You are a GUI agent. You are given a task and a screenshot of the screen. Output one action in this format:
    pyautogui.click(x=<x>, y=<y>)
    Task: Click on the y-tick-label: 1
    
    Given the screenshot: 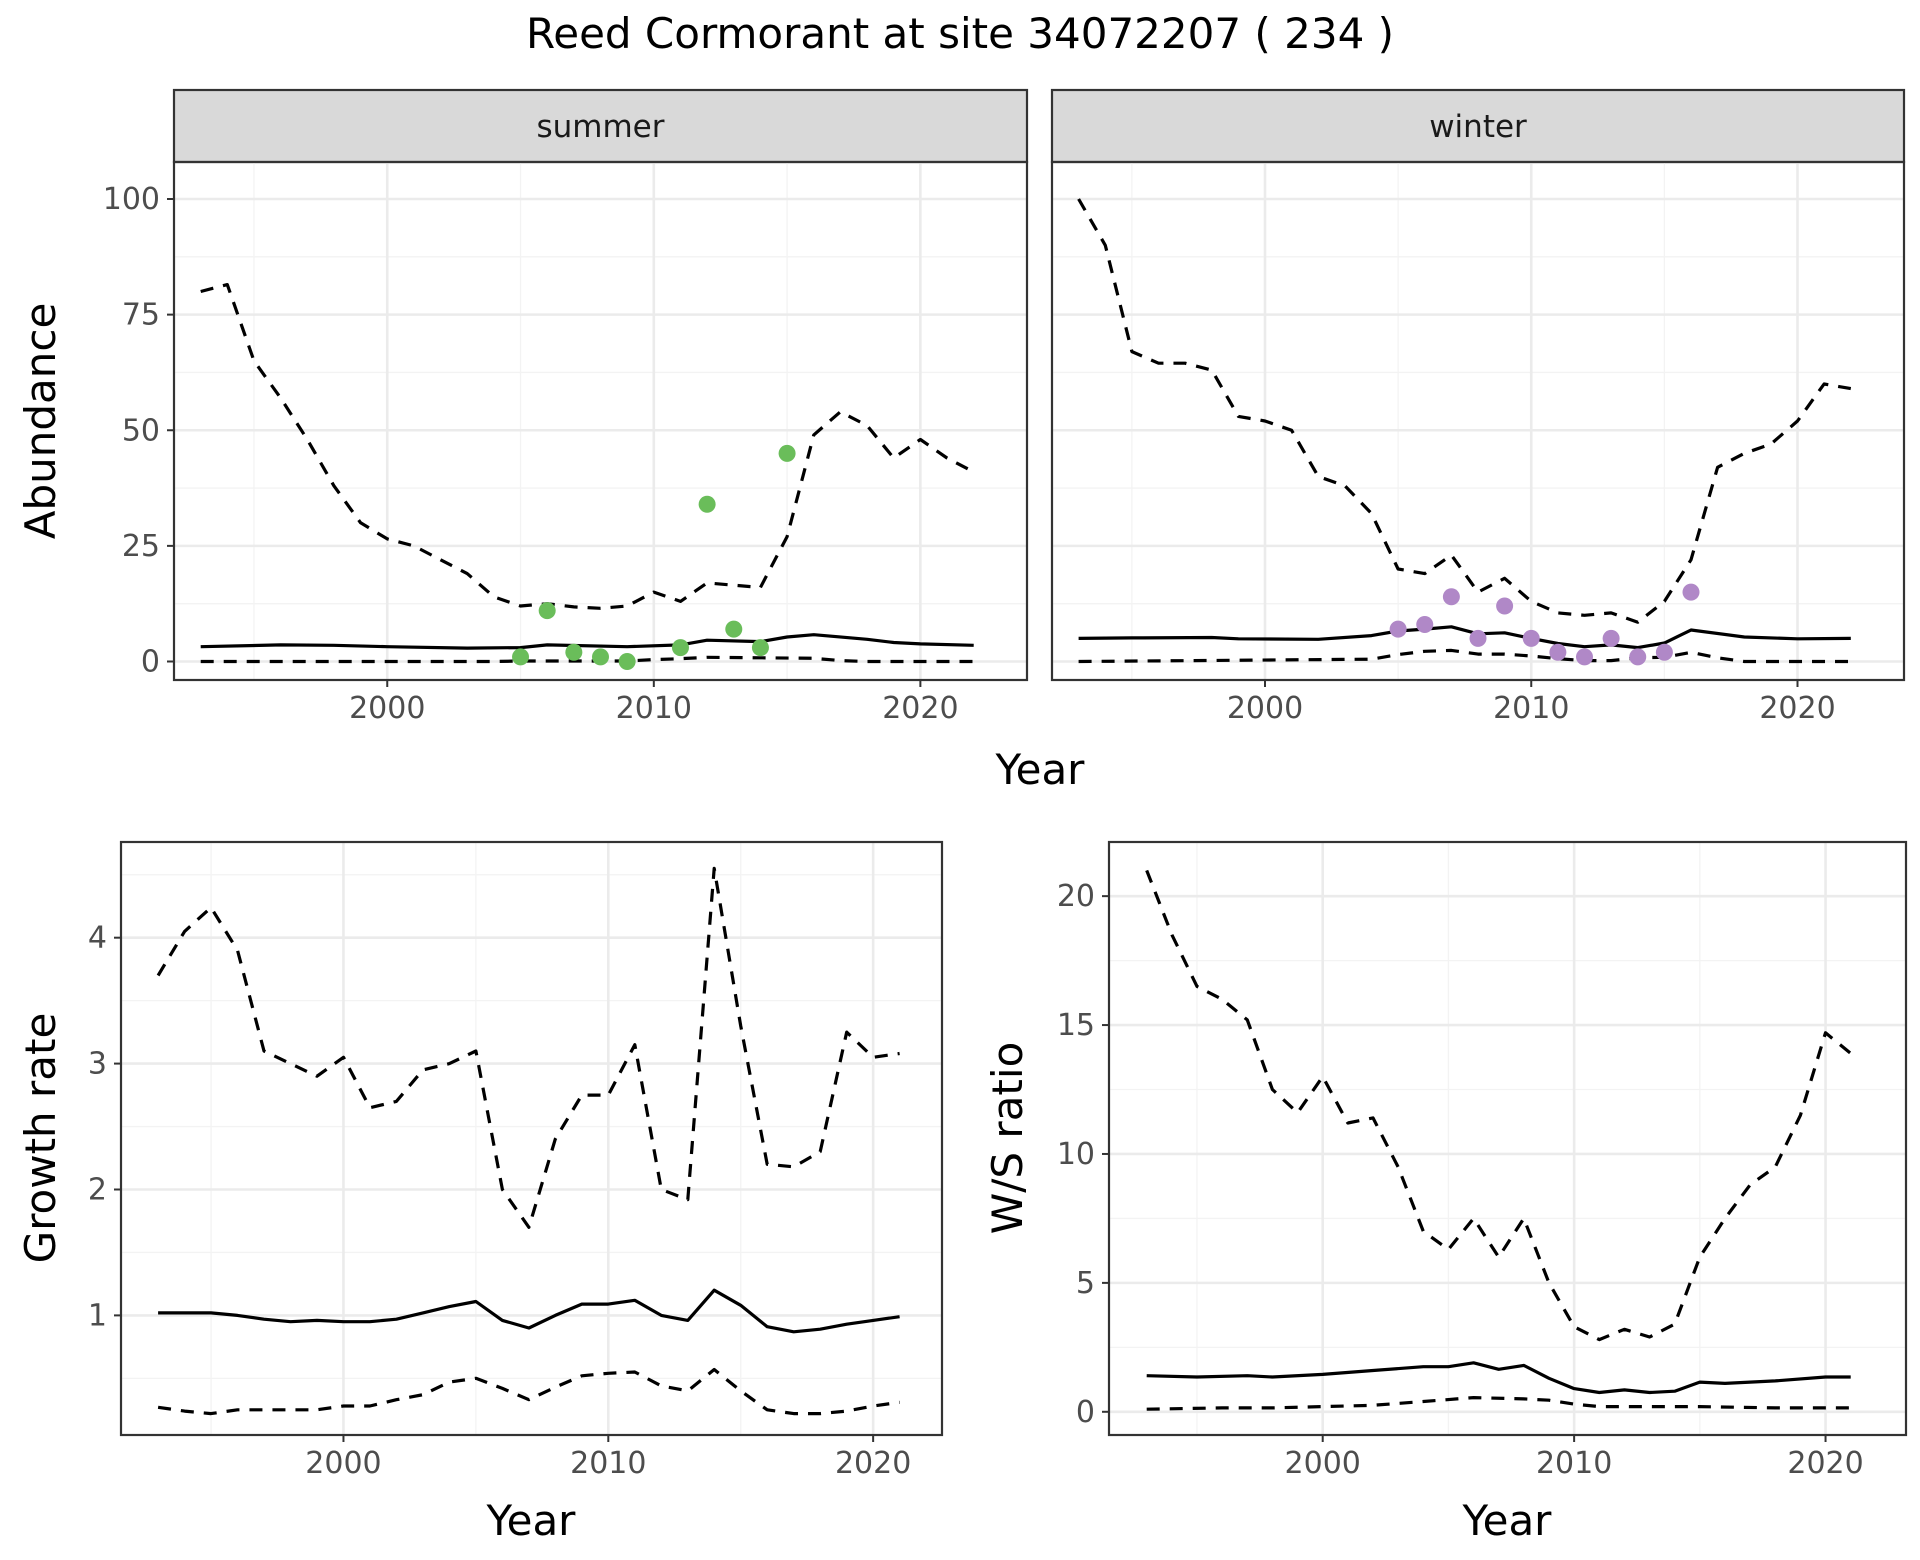 What is the action you would take?
    pyautogui.click(x=97, y=1315)
    